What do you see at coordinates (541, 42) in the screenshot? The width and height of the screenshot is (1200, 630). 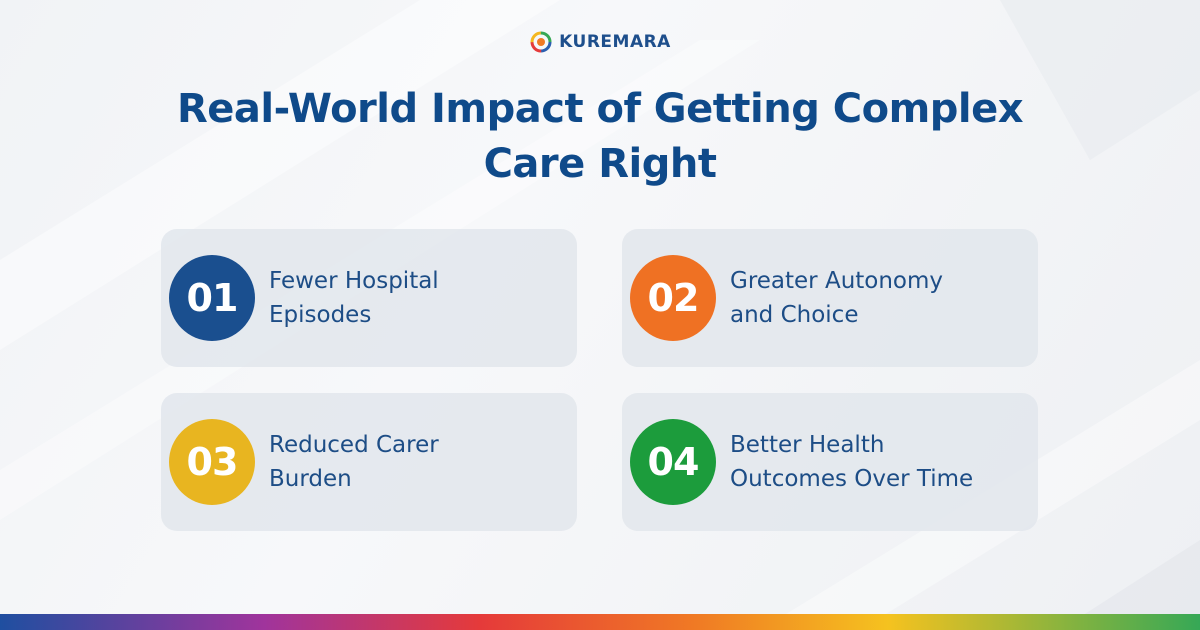 I see `swirl-logo-icon` at bounding box center [541, 42].